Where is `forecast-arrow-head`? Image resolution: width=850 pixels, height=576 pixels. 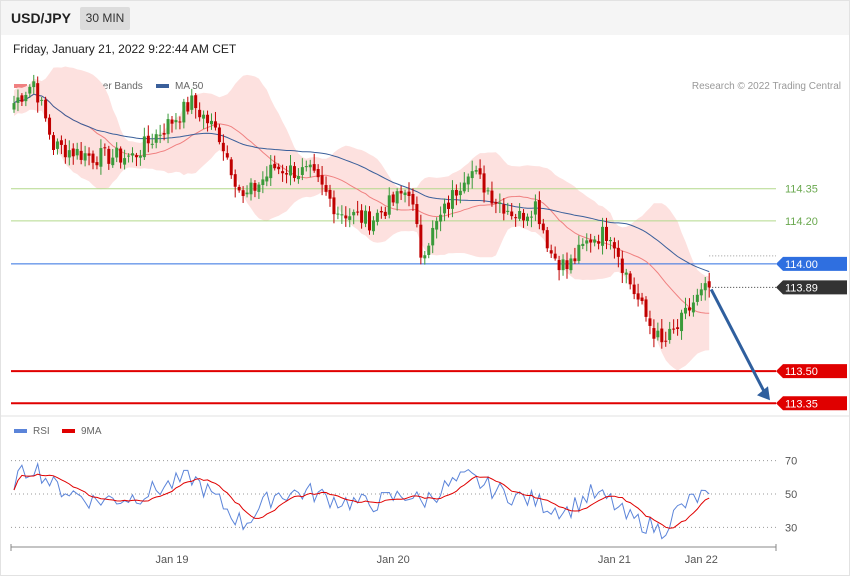
forecast-arrow-head is located at coordinates (763, 393).